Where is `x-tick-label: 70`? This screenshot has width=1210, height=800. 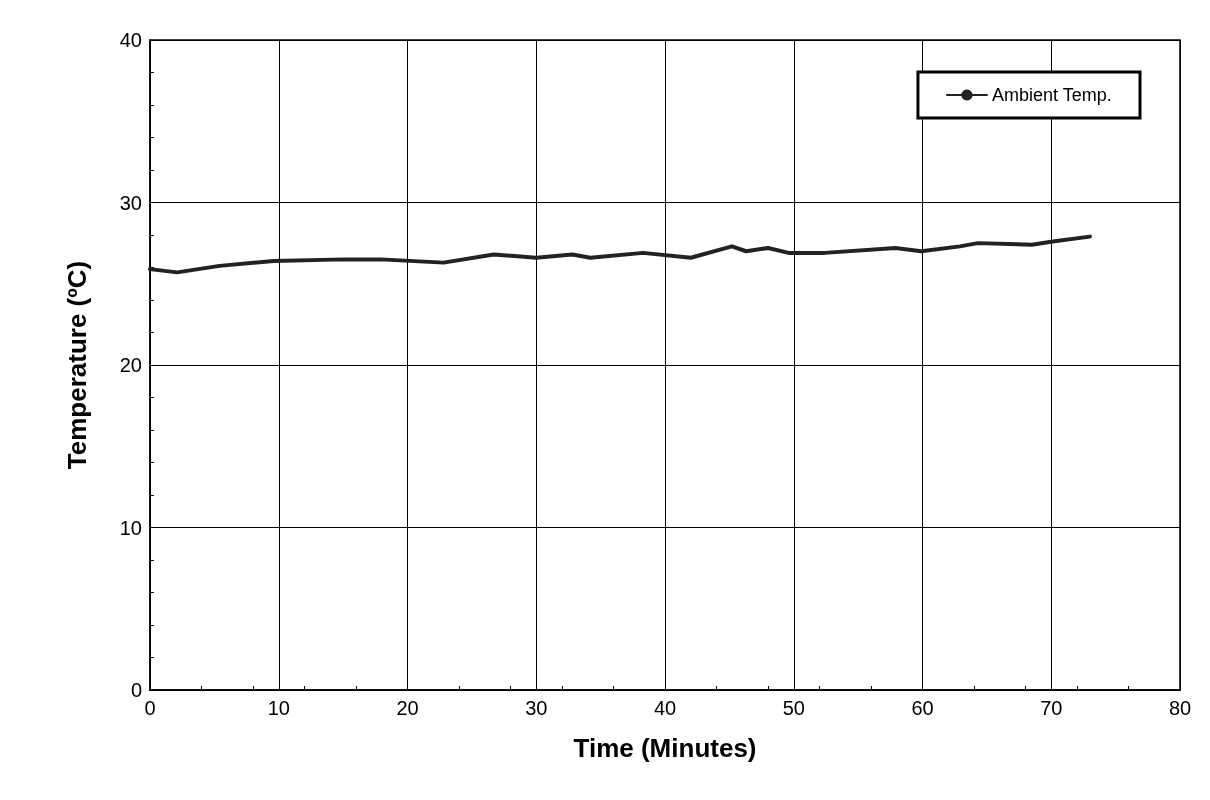 x-tick-label: 70 is located at coordinates (1051, 708).